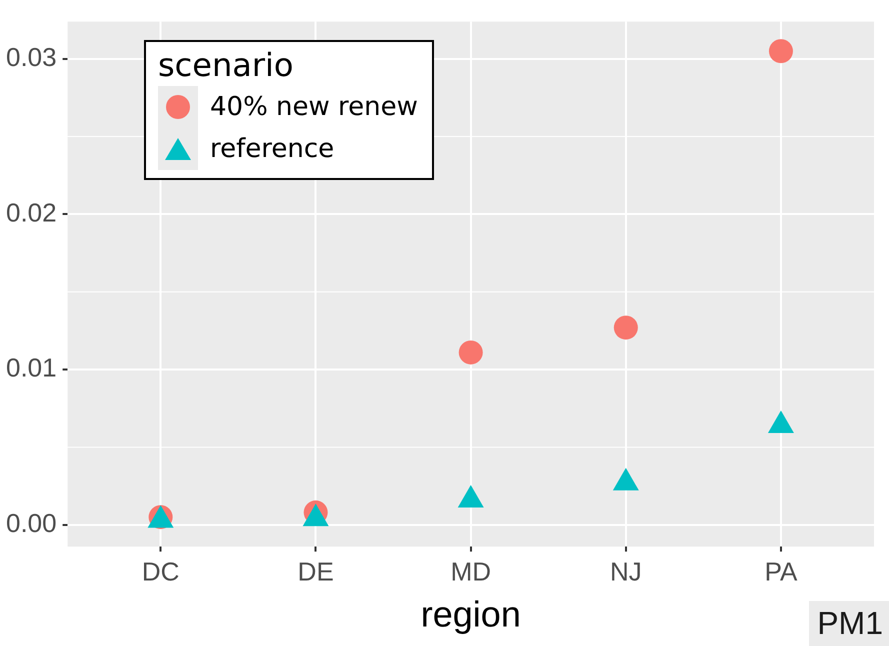 Image resolution: width=889 pixels, height=646 pixels. I want to click on x-tick-label: PA, so click(781, 571).